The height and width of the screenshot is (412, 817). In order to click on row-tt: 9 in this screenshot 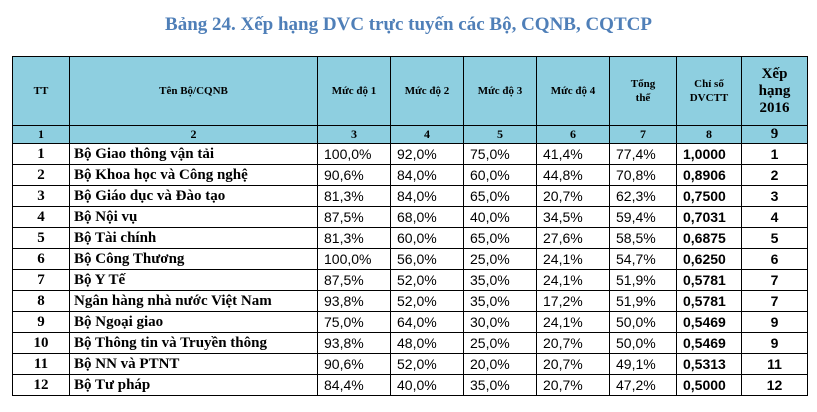, I will do `click(41, 322)`.